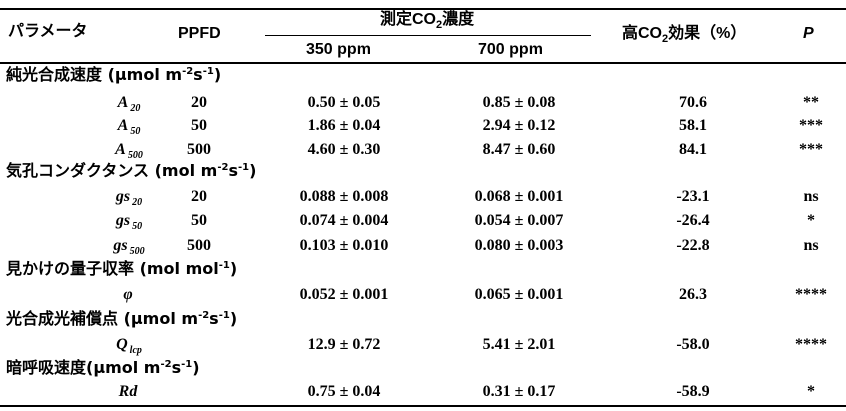 The width and height of the screenshot is (846, 411). I want to click on header-measured-sub: 2, so click(439, 25).